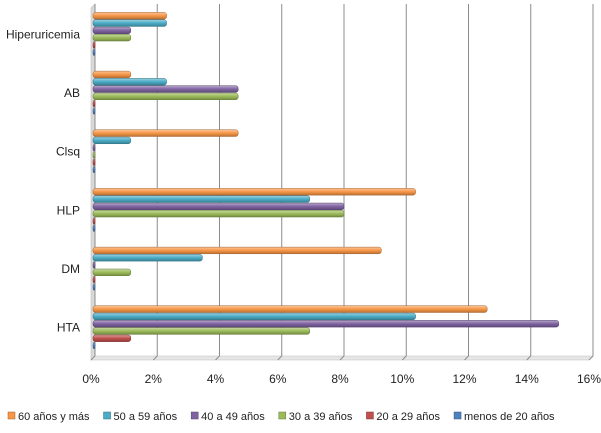 The width and height of the screenshot is (601, 433). I want to click on bar: DM – 40 a 49 años: 0%, so click(94, 265).